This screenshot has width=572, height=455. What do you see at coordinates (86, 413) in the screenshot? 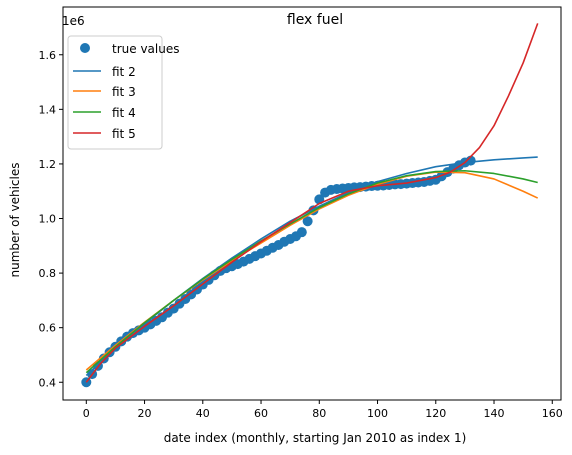
I see `x-tick-label-0: 0` at bounding box center [86, 413].